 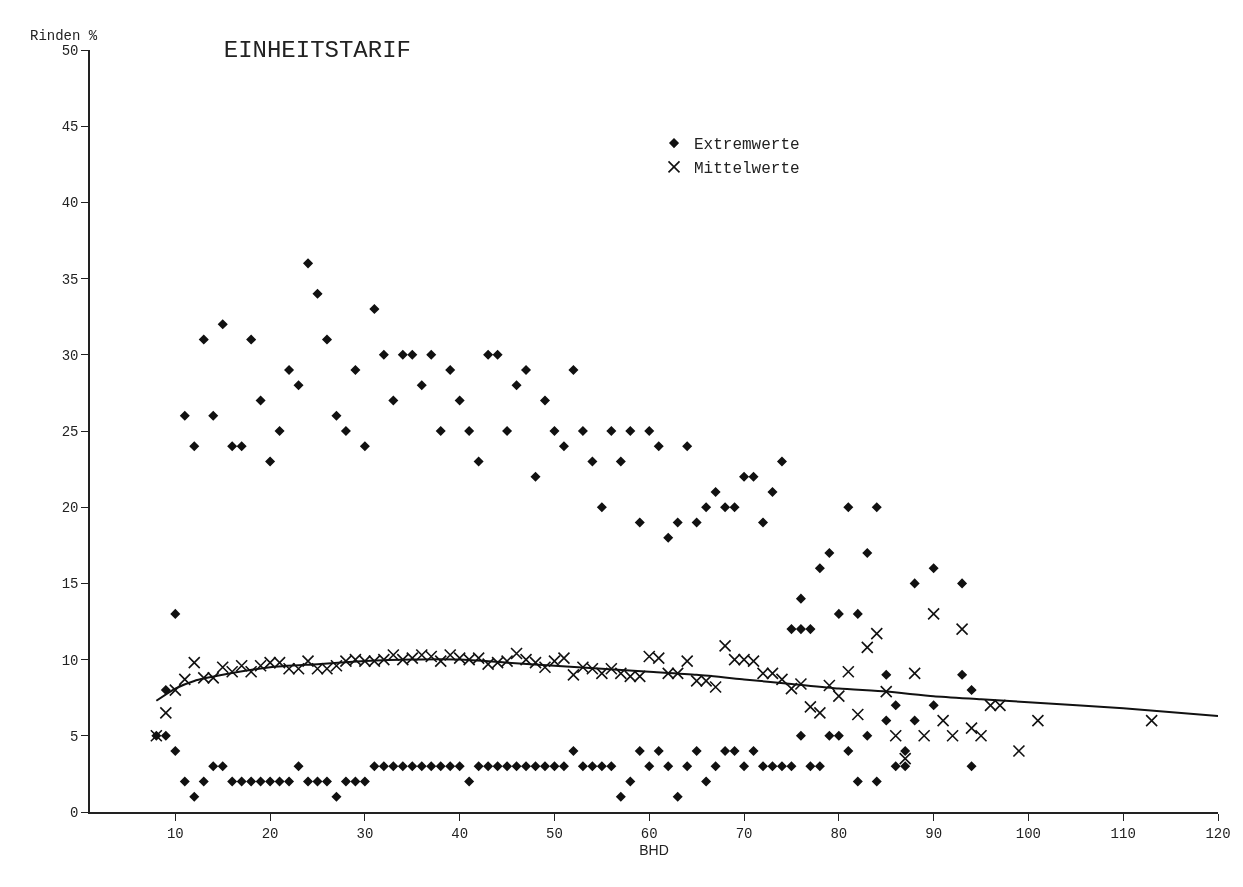 I want to click on x-axis-title: BHD, so click(x=654, y=849).